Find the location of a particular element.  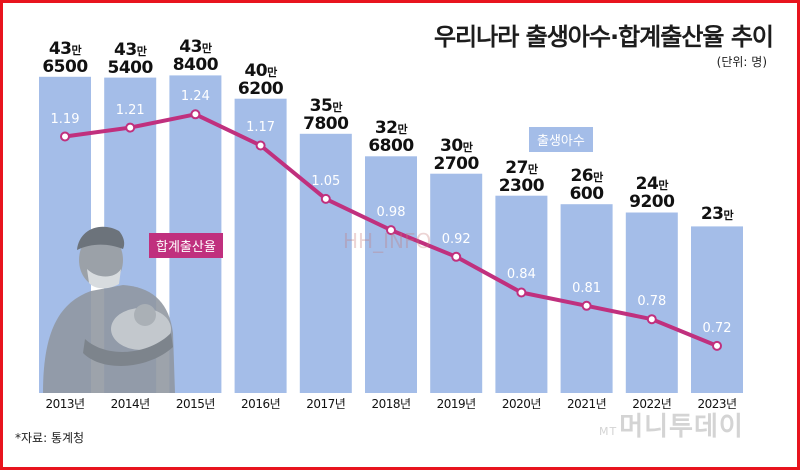

x-tick-label: 2018년 is located at coordinates (391, 404).